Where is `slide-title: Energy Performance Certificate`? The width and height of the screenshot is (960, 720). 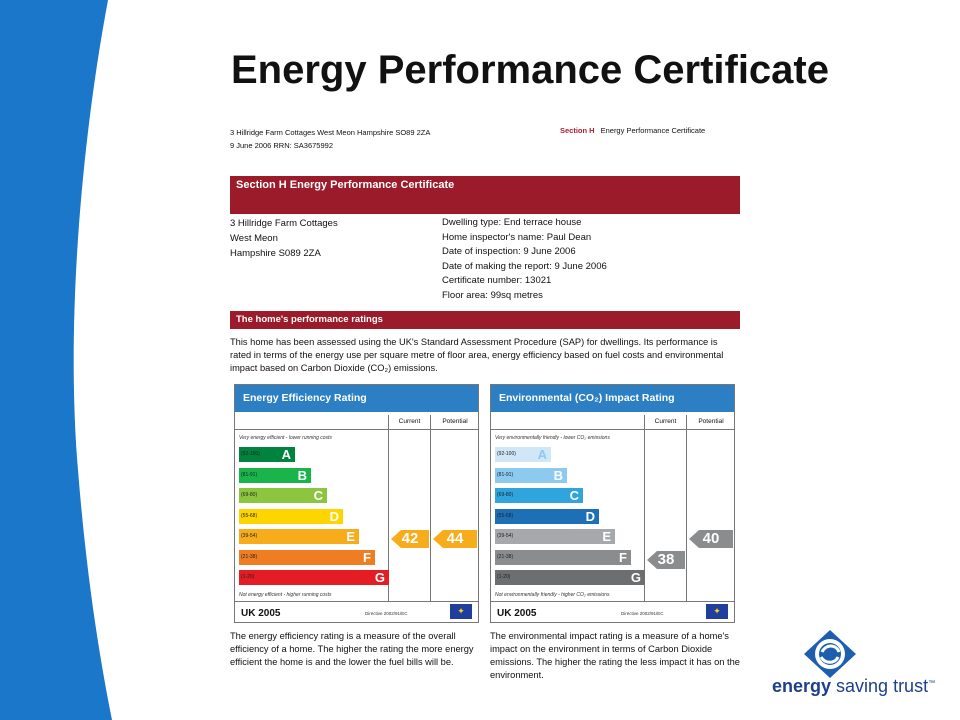 slide-title: Energy Performance Certificate is located at coordinates (529, 70).